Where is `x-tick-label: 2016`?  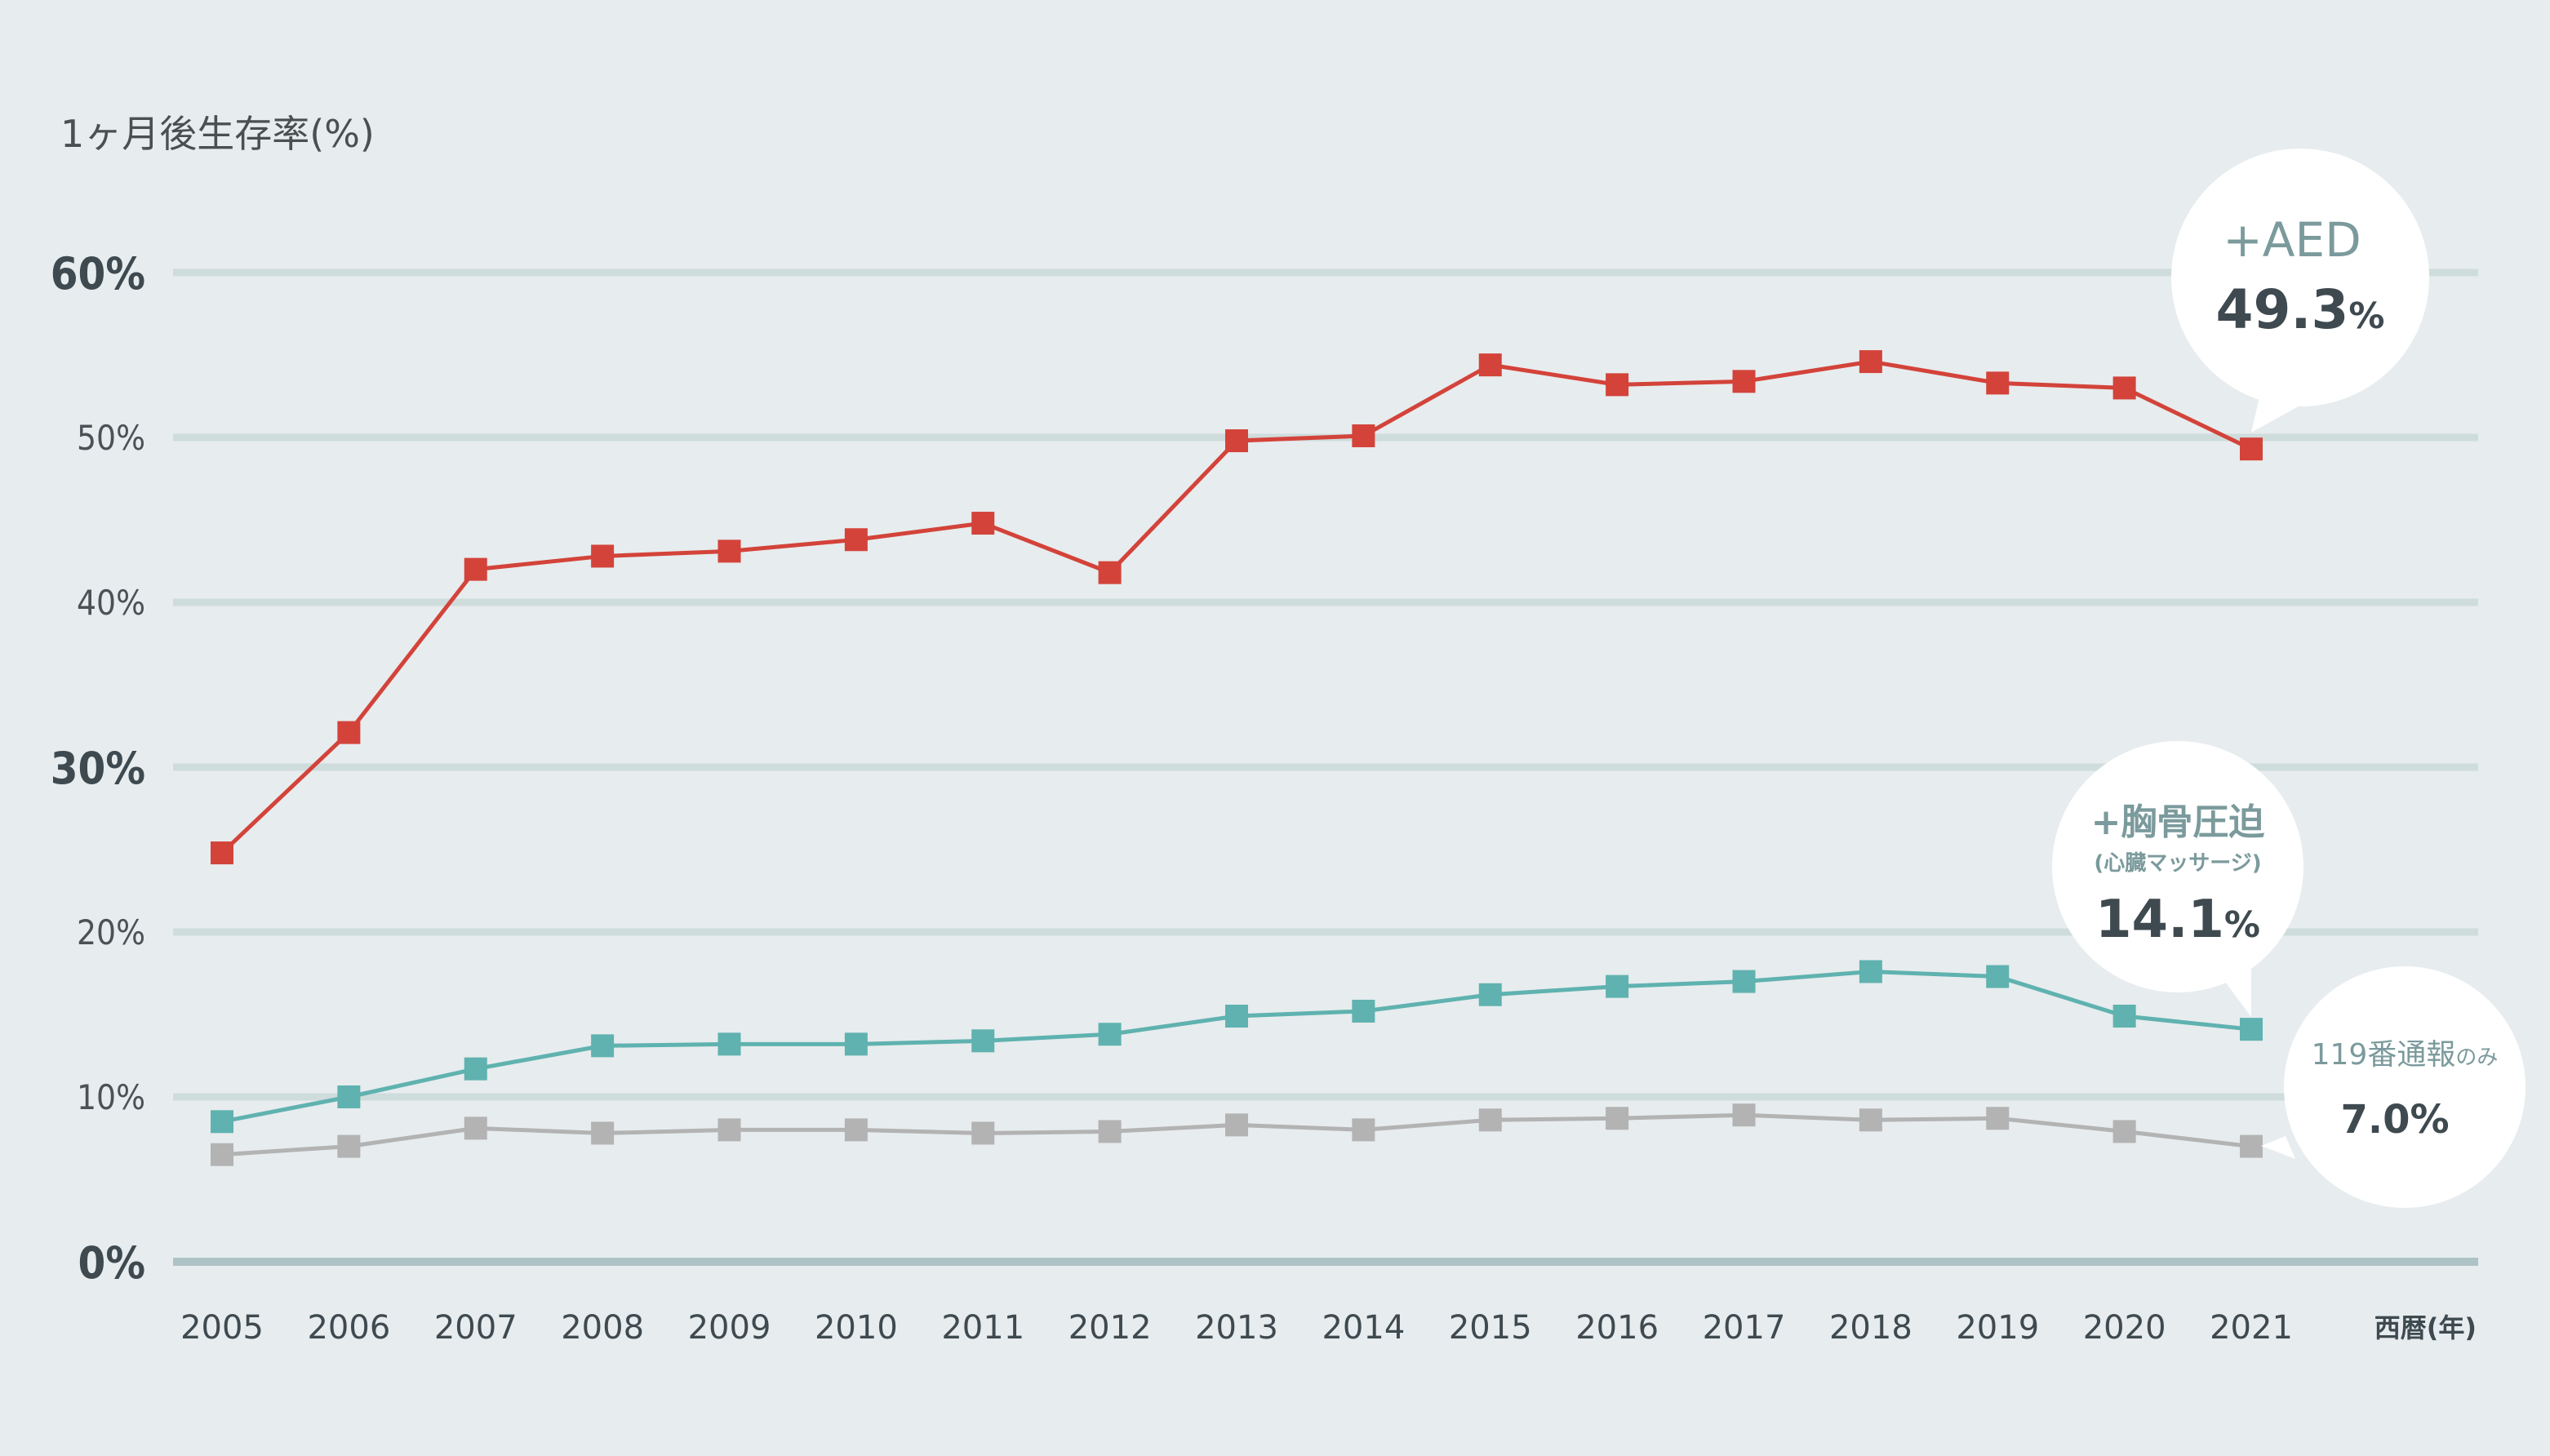
x-tick-label: 2016 is located at coordinates (1617, 1328).